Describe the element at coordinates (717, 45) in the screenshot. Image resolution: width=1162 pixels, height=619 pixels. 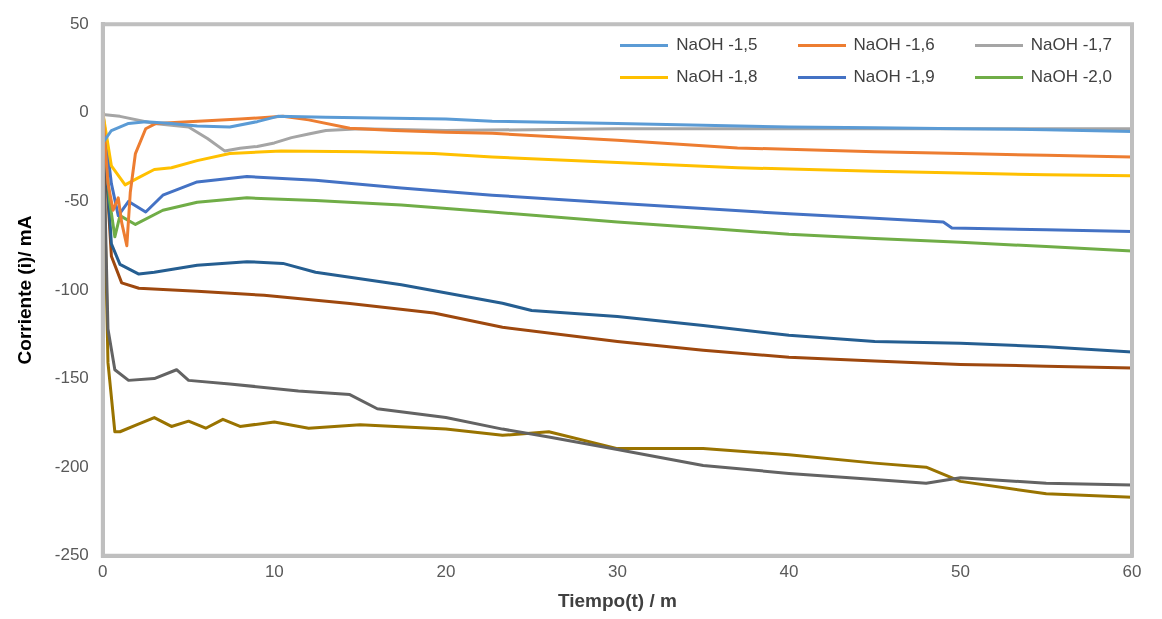
I see `legend-label: NaOH -1,5` at that location.